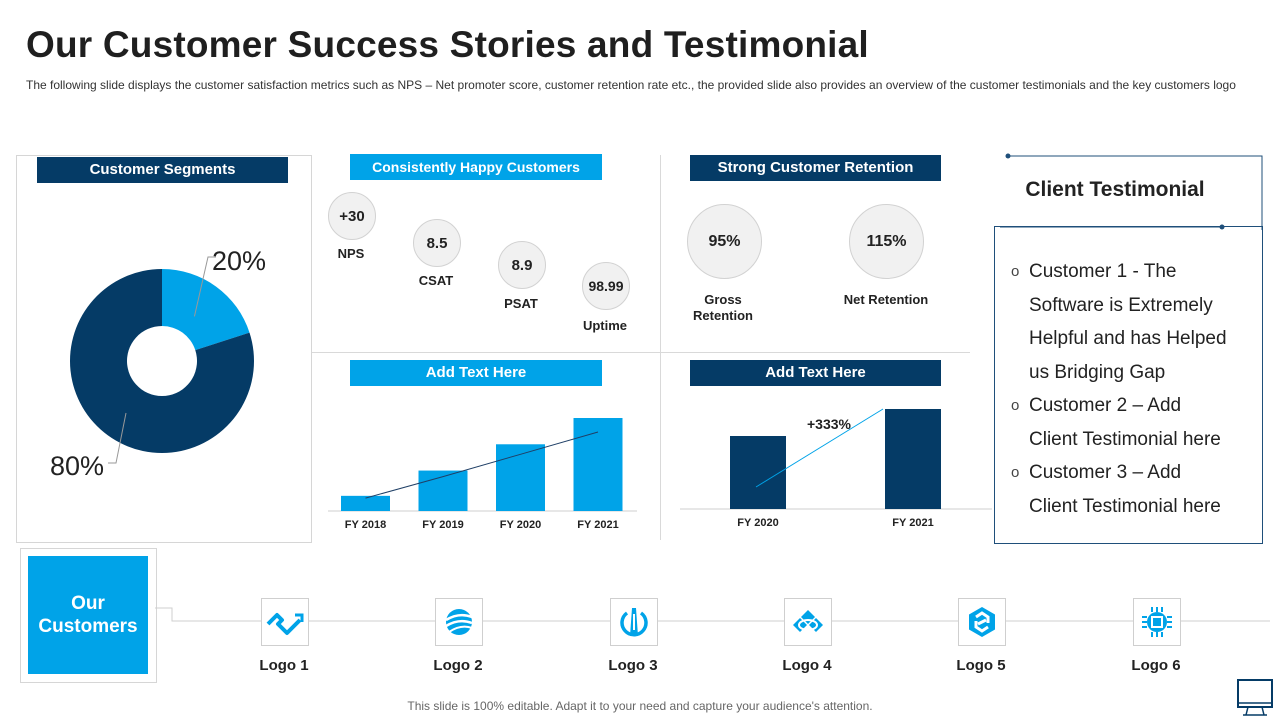 The image size is (1280, 720). I want to click on logo-4-label: Logo 4, so click(807, 665).